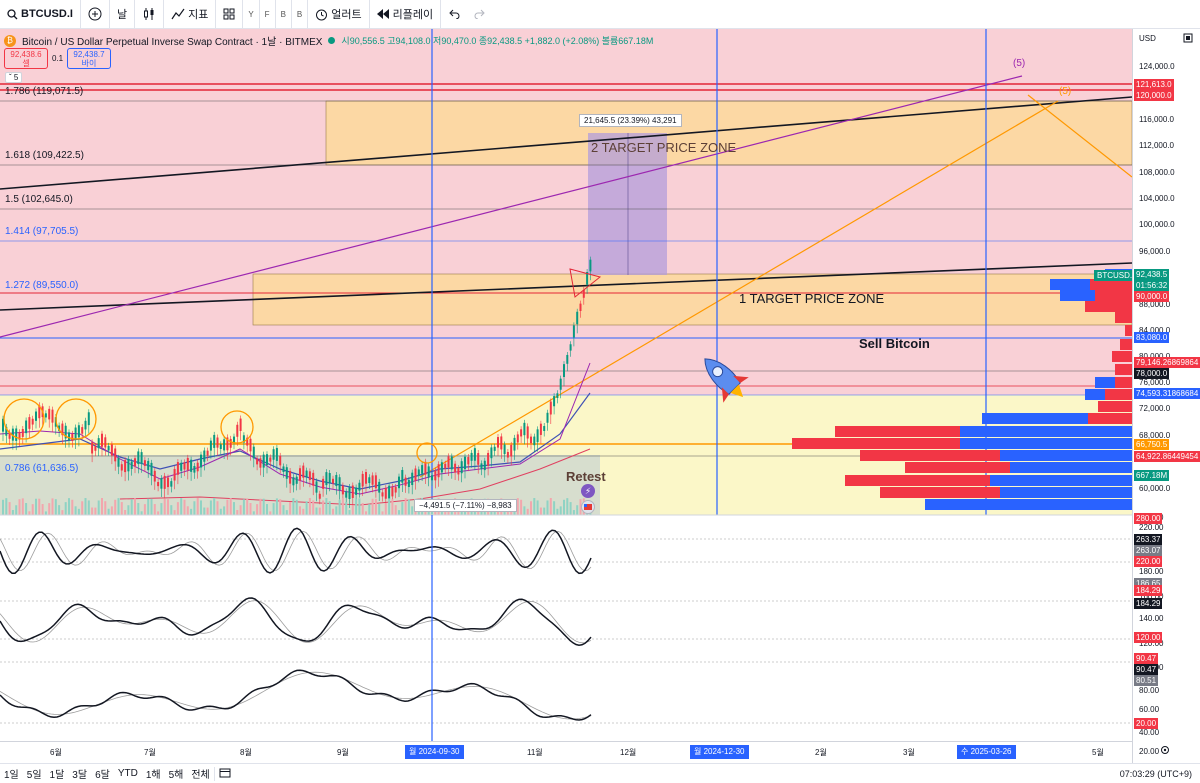 This screenshot has width=1200, height=783. What do you see at coordinates (89, 58) in the screenshot?
I see `buy-price-button: 92,438.7 바이` at bounding box center [89, 58].